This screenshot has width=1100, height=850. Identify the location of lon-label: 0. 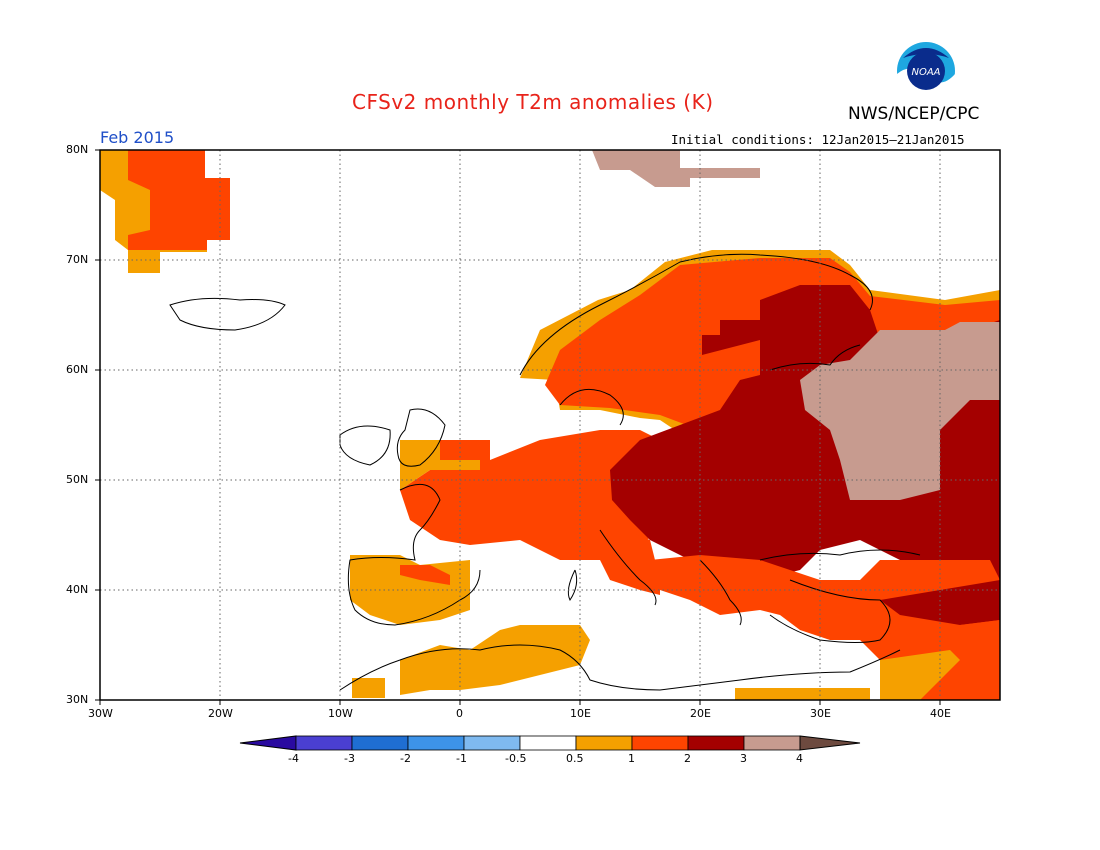
(459, 713).